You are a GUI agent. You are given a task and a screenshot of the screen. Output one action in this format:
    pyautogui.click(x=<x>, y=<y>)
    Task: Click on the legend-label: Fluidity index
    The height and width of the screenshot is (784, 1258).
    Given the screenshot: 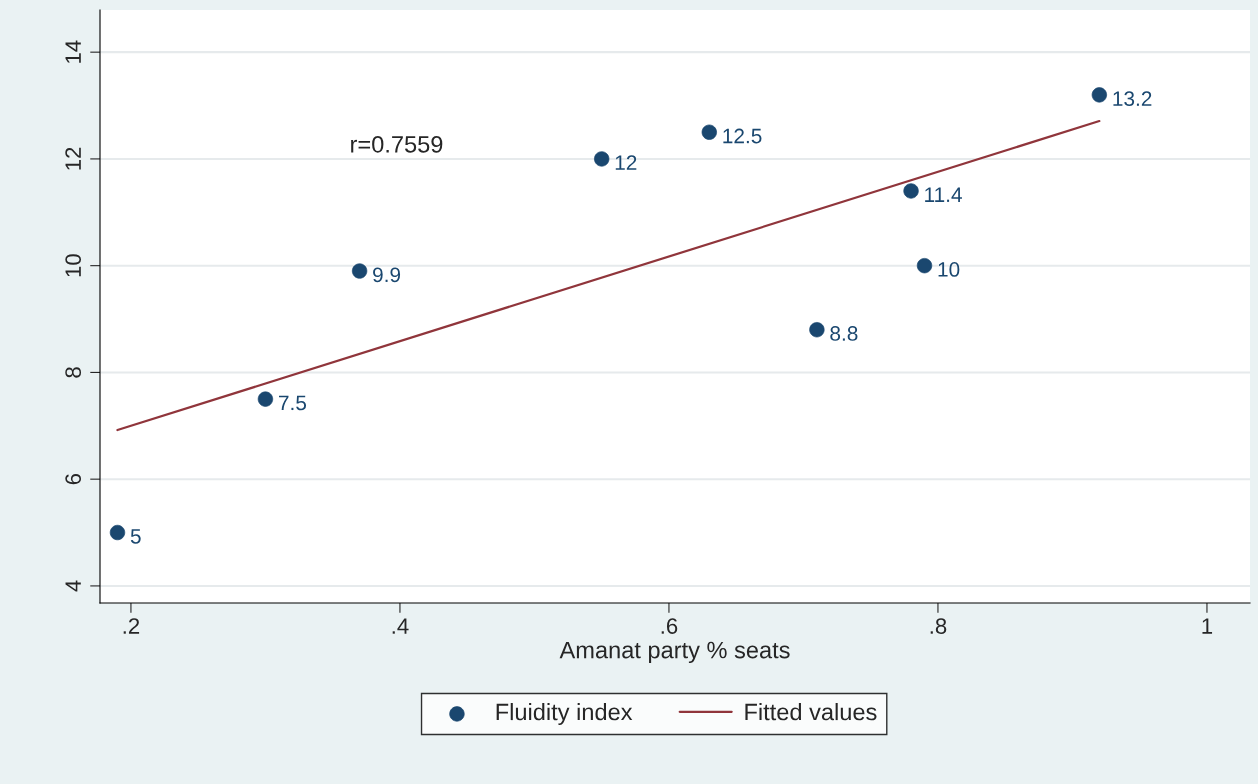 What is the action you would take?
    pyautogui.click(x=564, y=714)
    